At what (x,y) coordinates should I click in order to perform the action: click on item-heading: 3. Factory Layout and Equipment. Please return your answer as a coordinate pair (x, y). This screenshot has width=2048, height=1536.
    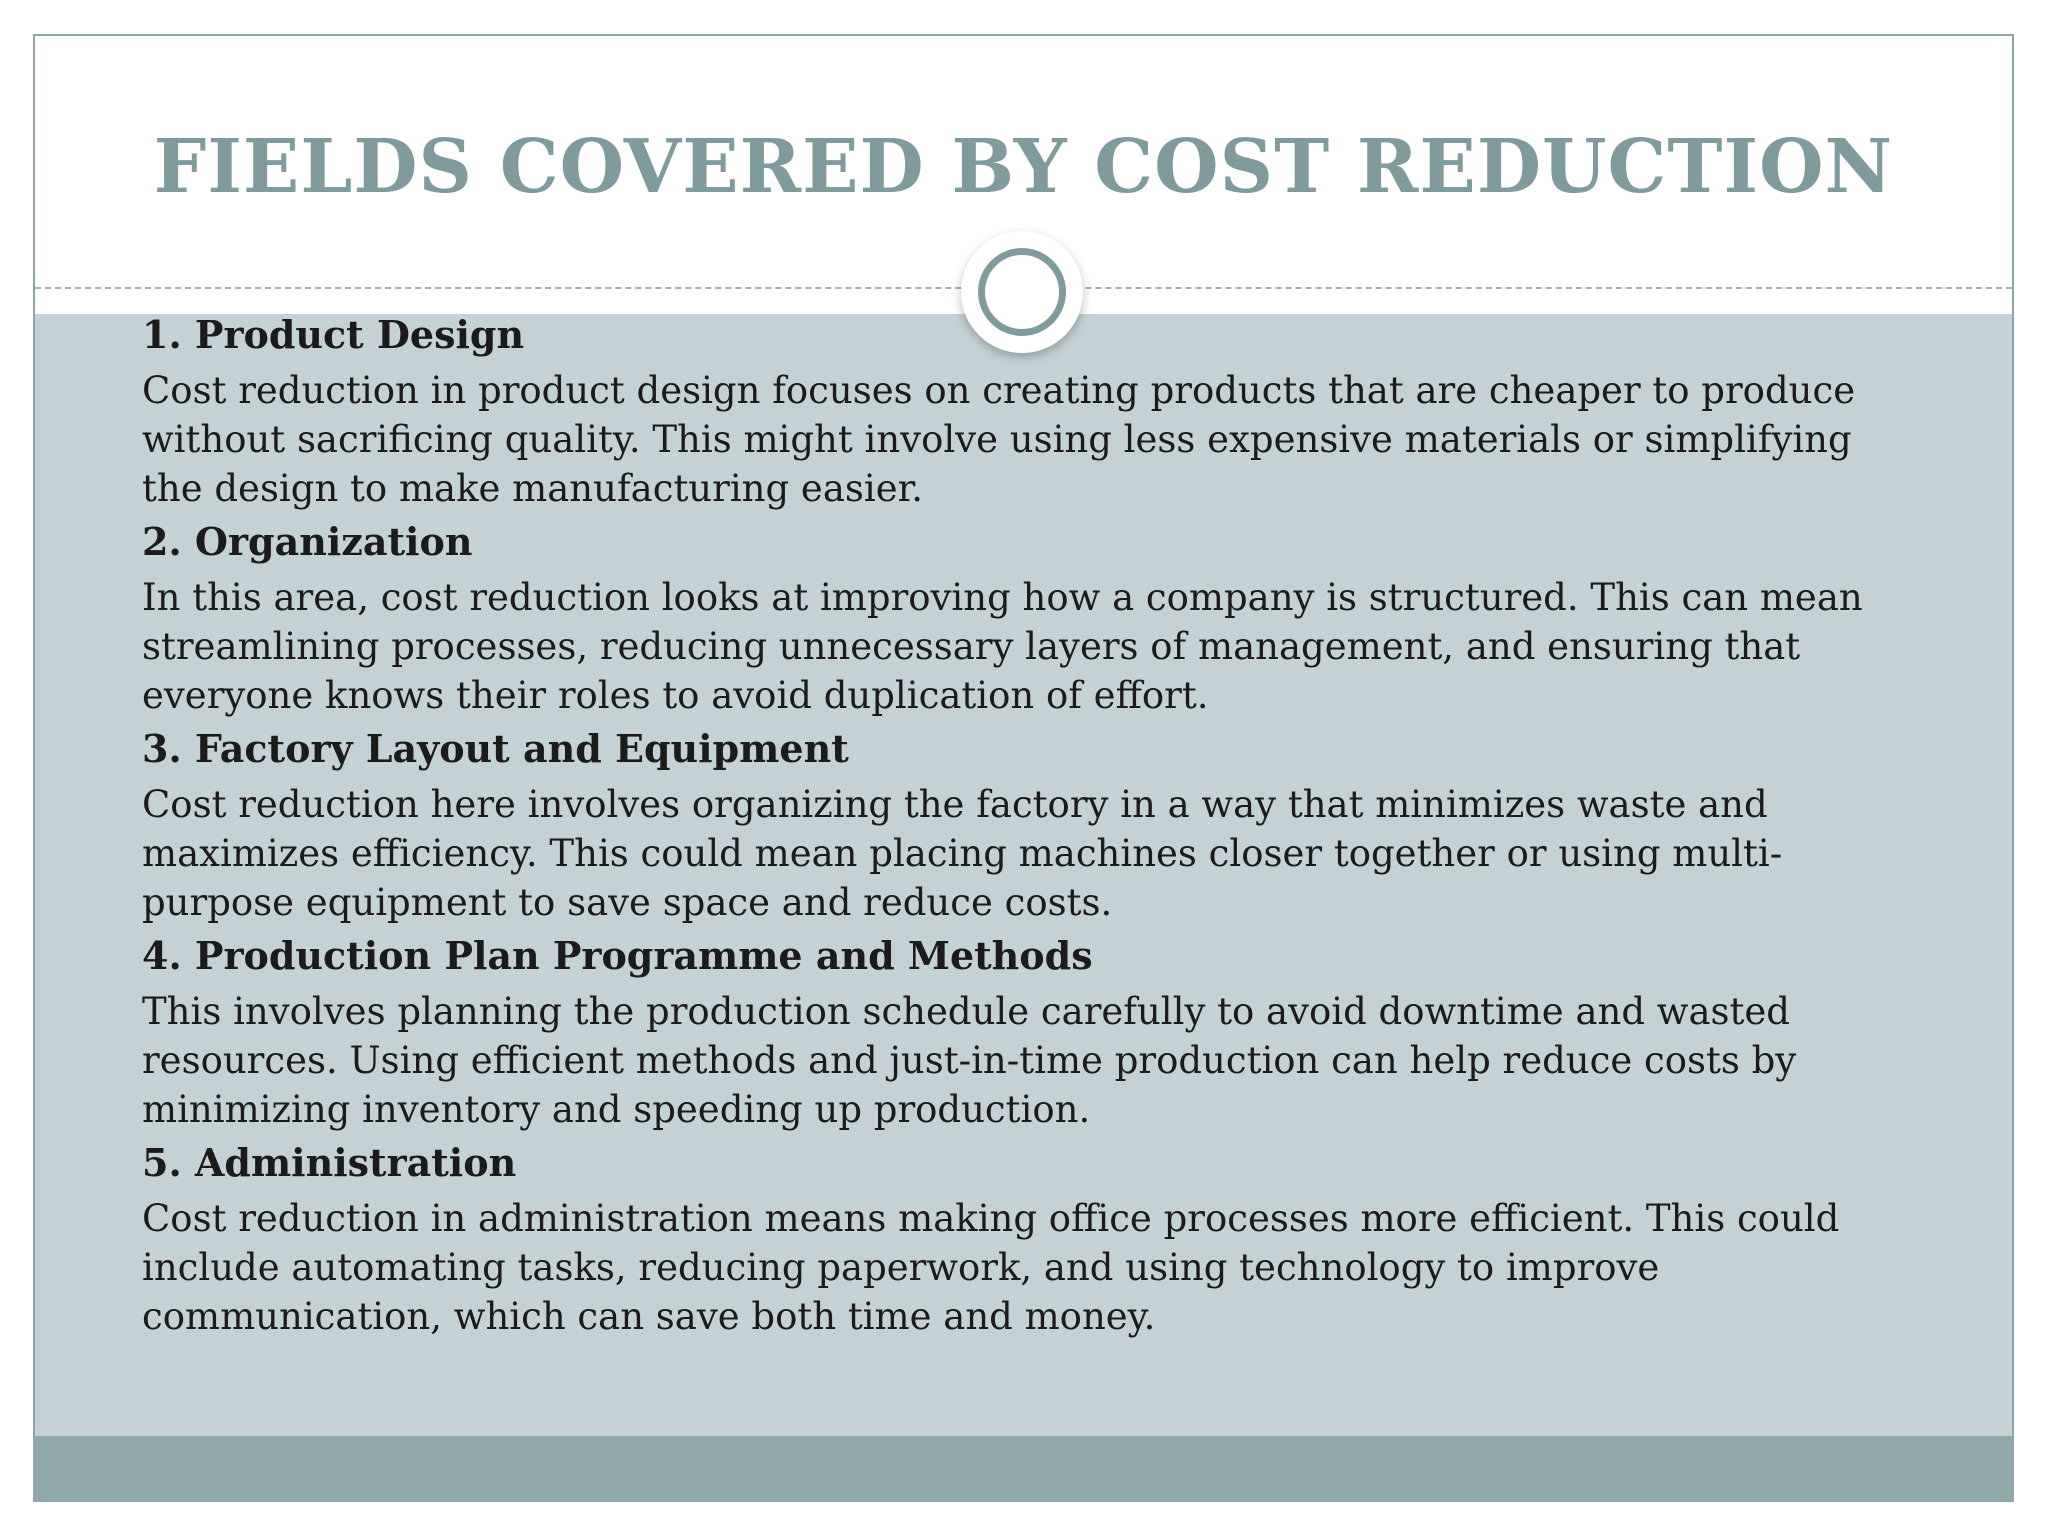
    Looking at the image, I should click on (495, 748).